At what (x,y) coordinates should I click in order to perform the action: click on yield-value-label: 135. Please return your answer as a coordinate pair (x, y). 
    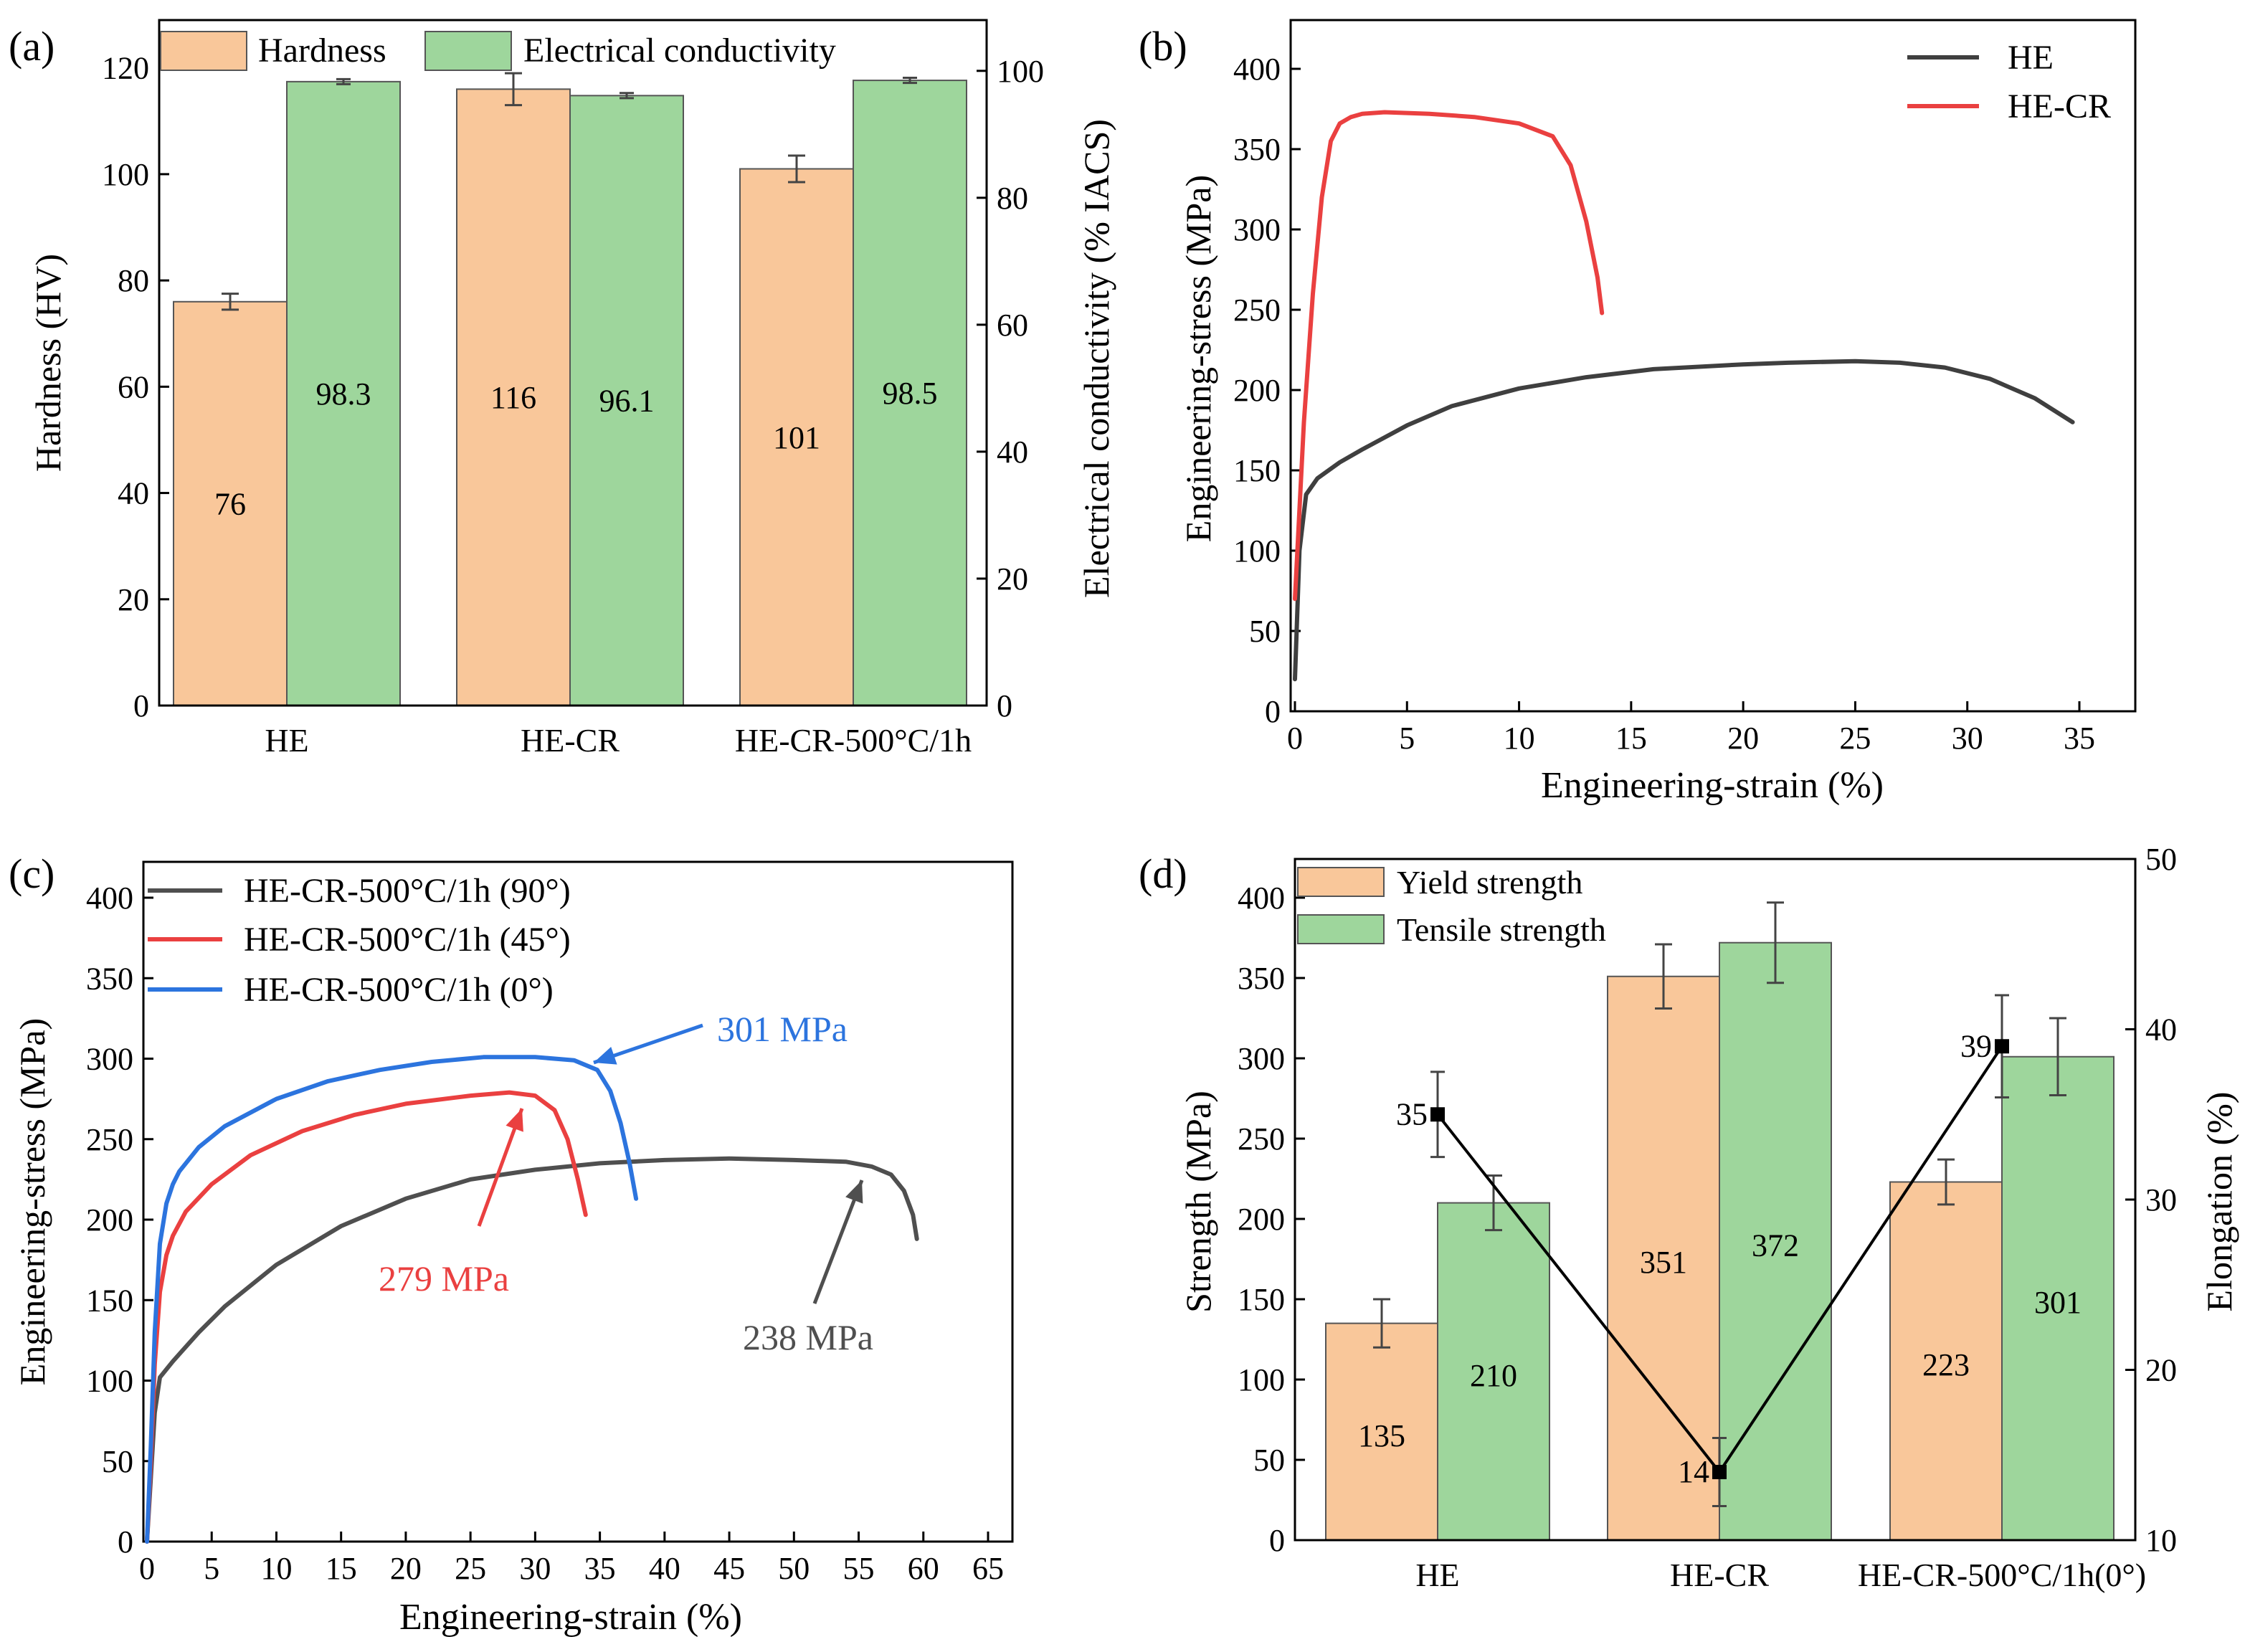
    Looking at the image, I should click on (1381, 1435).